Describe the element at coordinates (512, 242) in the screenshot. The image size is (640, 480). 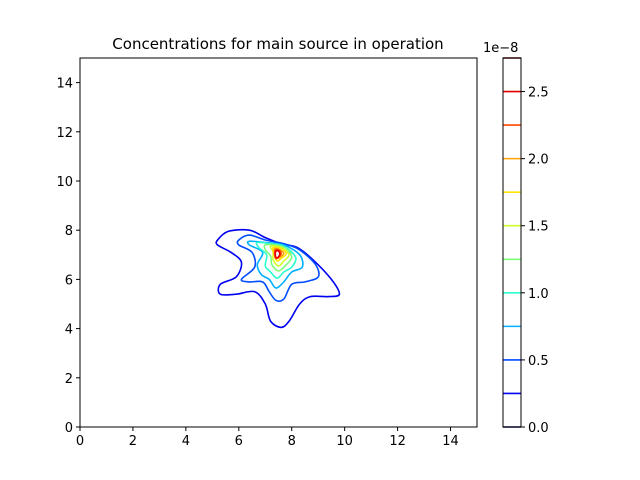
I see `colorbar-frame` at that location.